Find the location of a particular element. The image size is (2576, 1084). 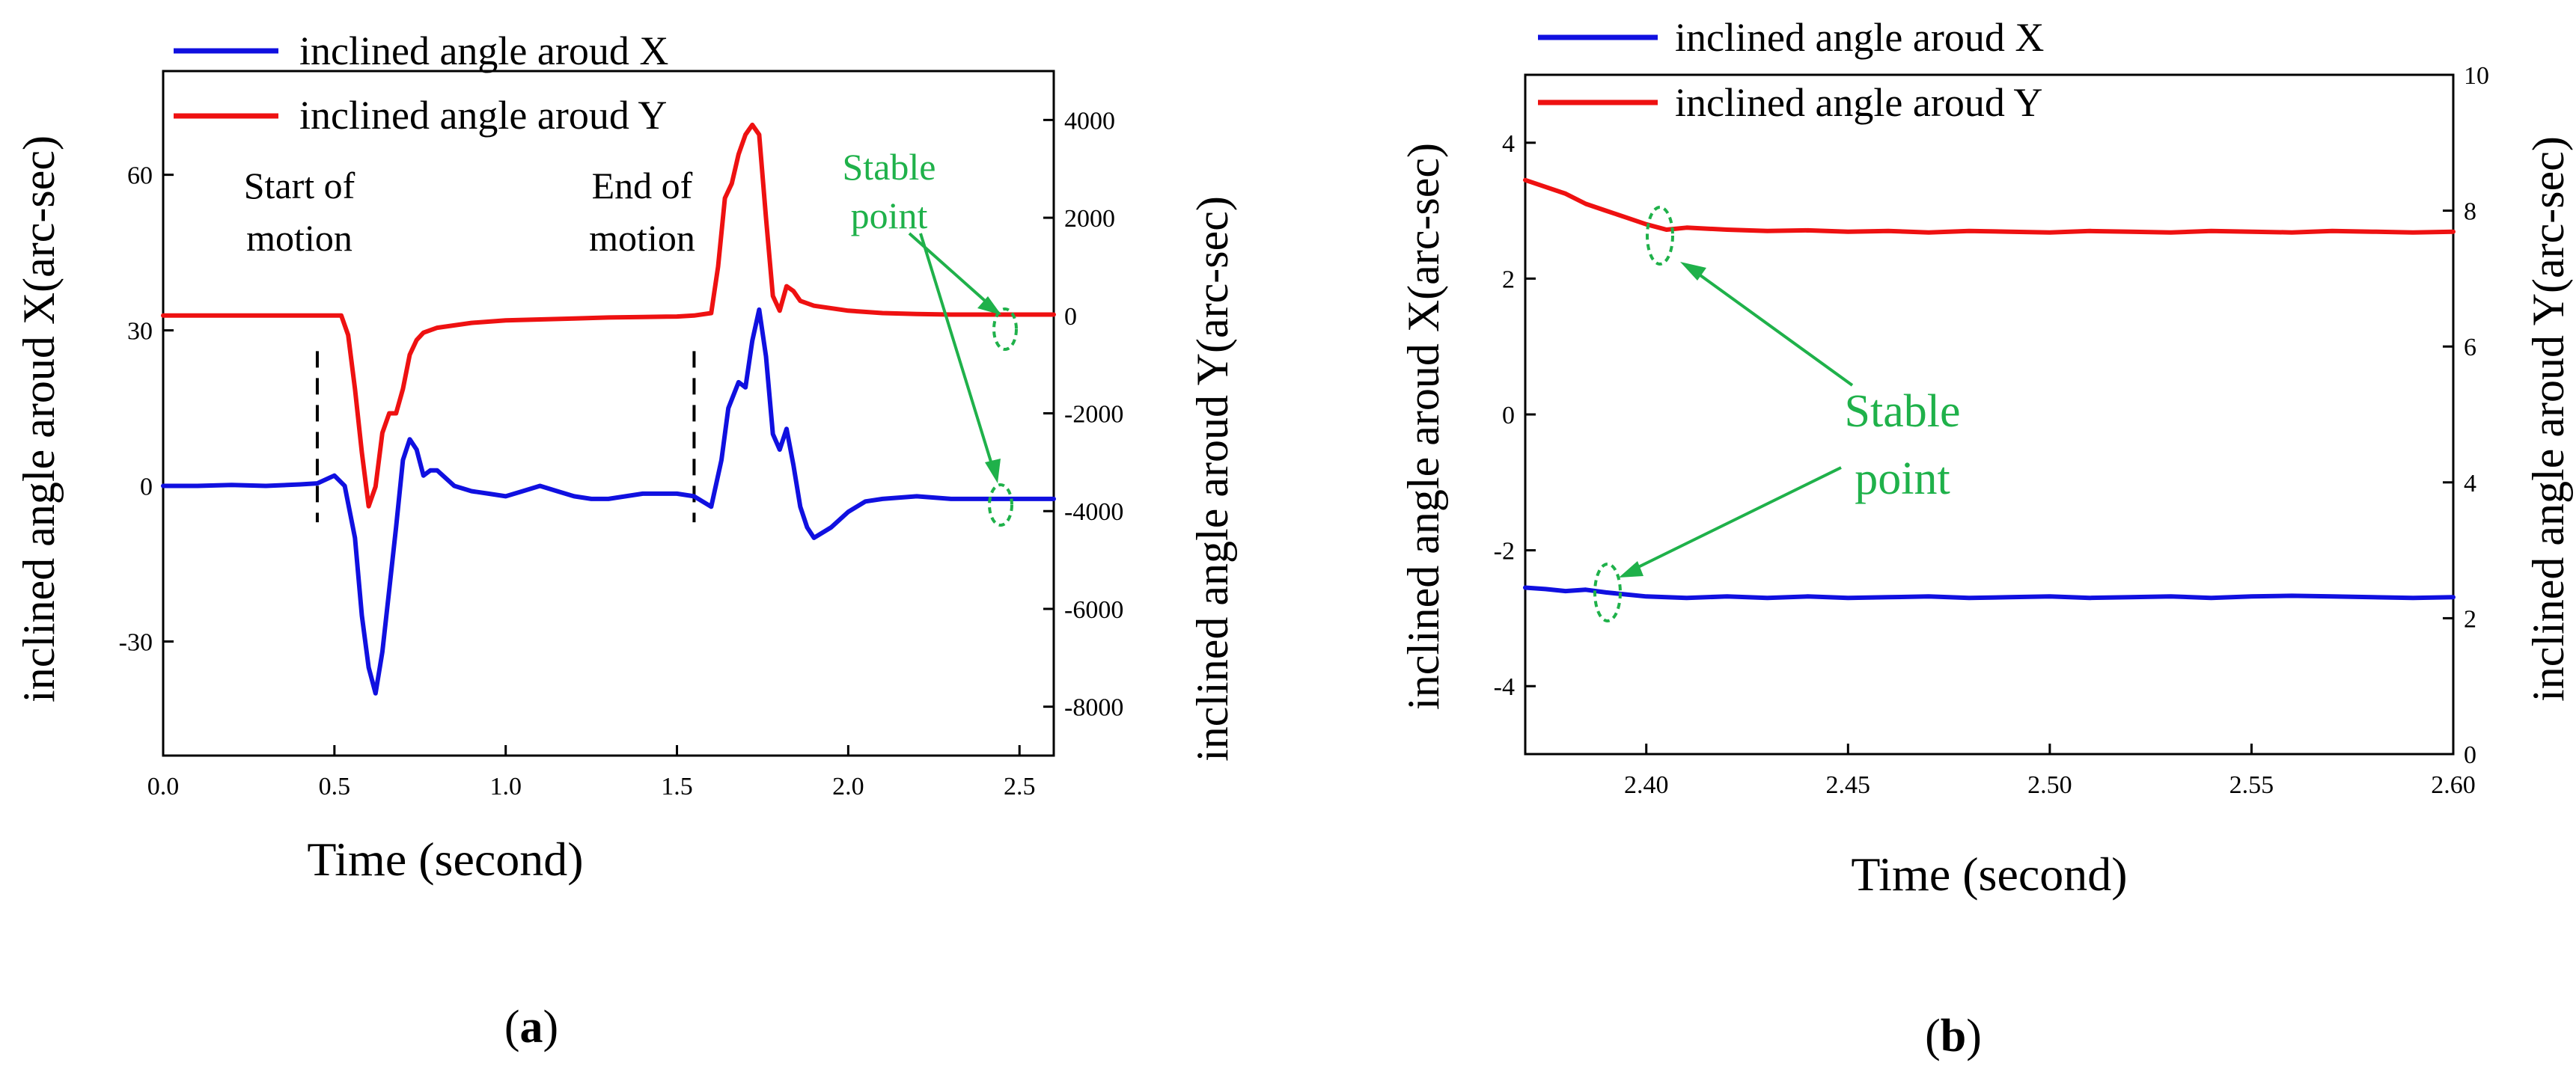

legend-label-x-a: inclined angle aroud X is located at coordinates (483, 50).